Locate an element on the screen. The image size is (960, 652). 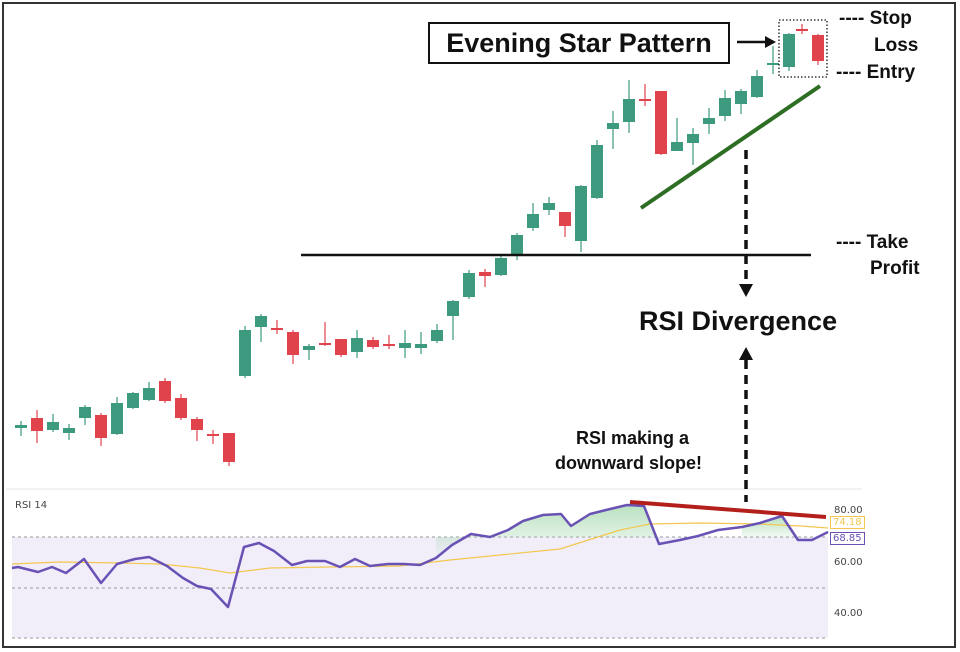
entry-label: ---- Entry is located at coordinates (876, 72).